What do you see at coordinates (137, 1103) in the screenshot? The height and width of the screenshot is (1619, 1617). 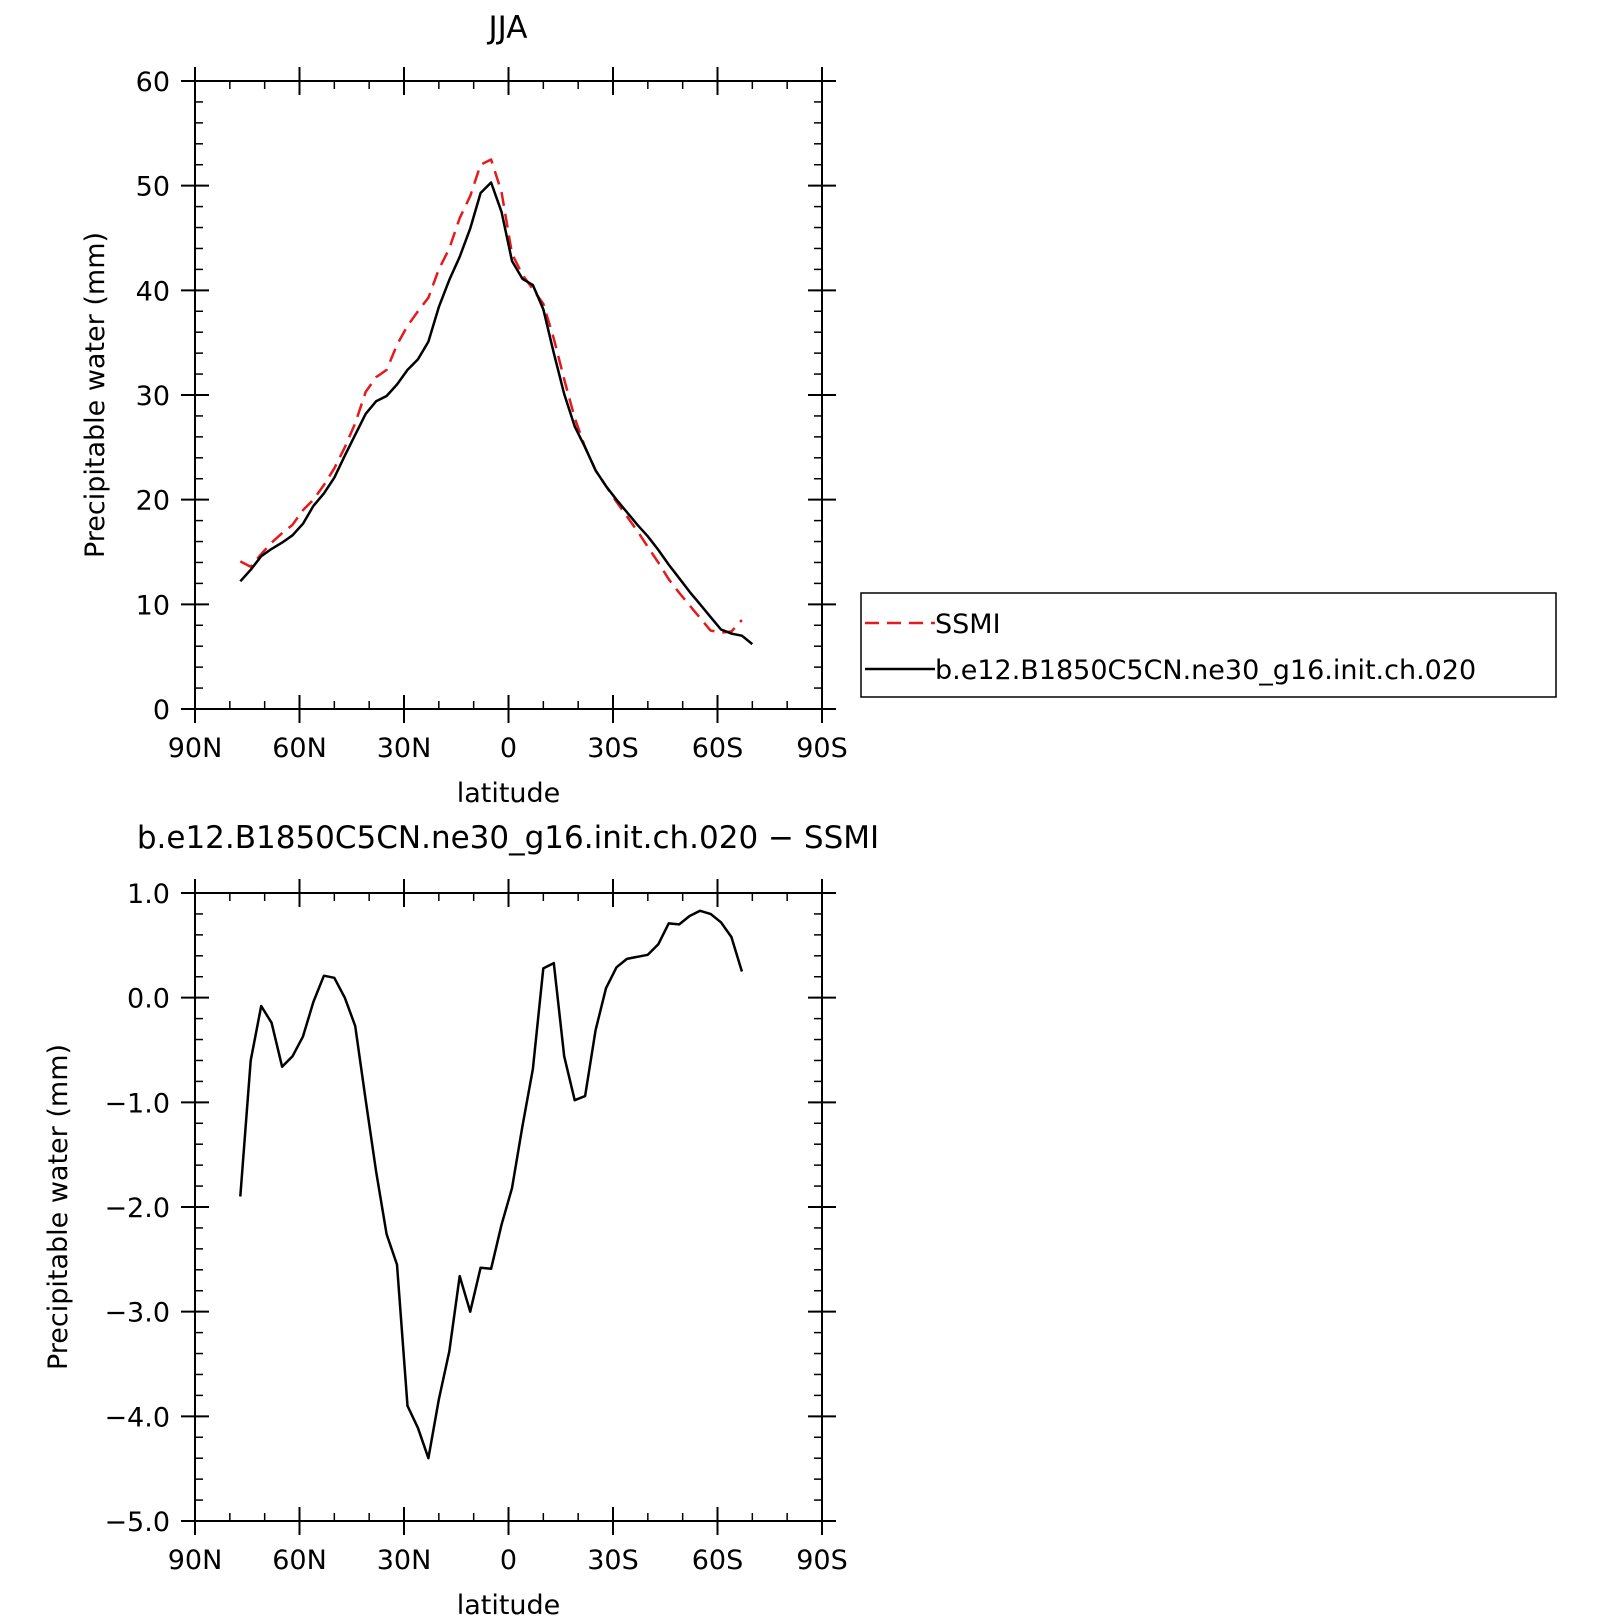 I see `y-tick-label: −1.0` at bounding box center [137, 1103].